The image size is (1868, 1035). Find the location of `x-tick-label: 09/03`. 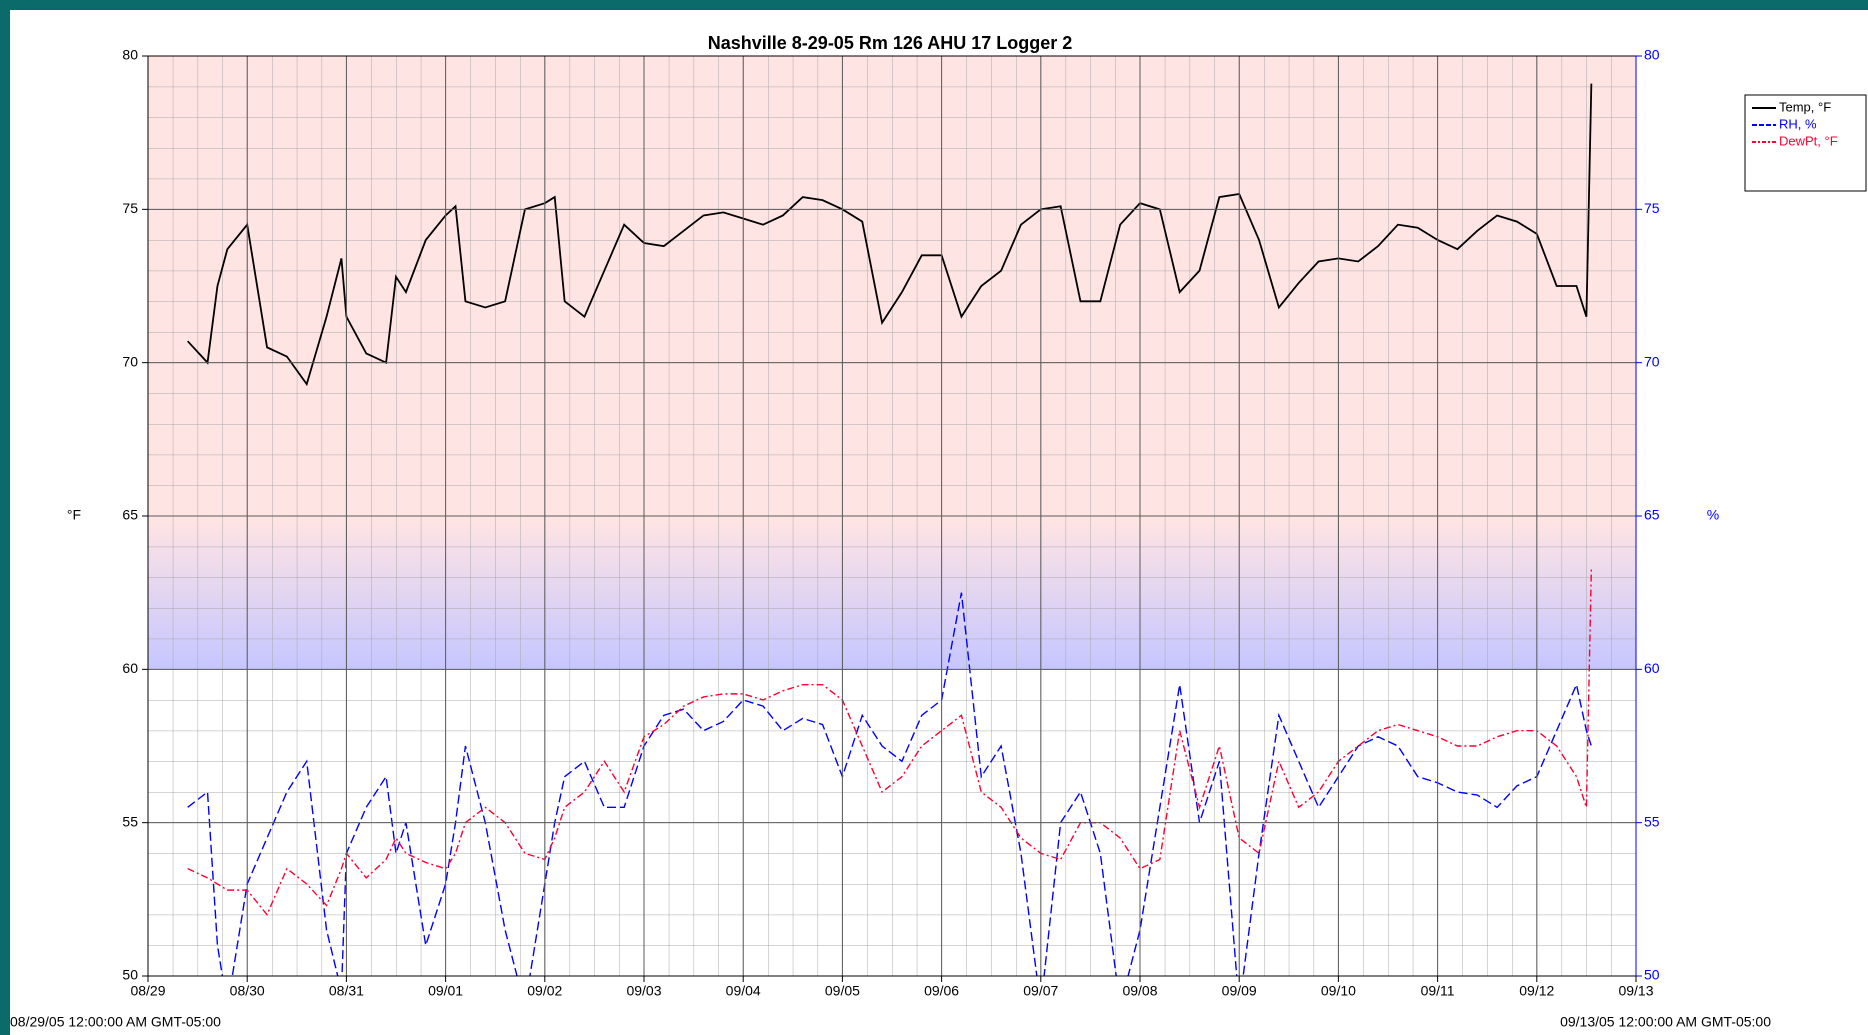

x-tick-label: 09/03 is located at coordinates (643, 991).